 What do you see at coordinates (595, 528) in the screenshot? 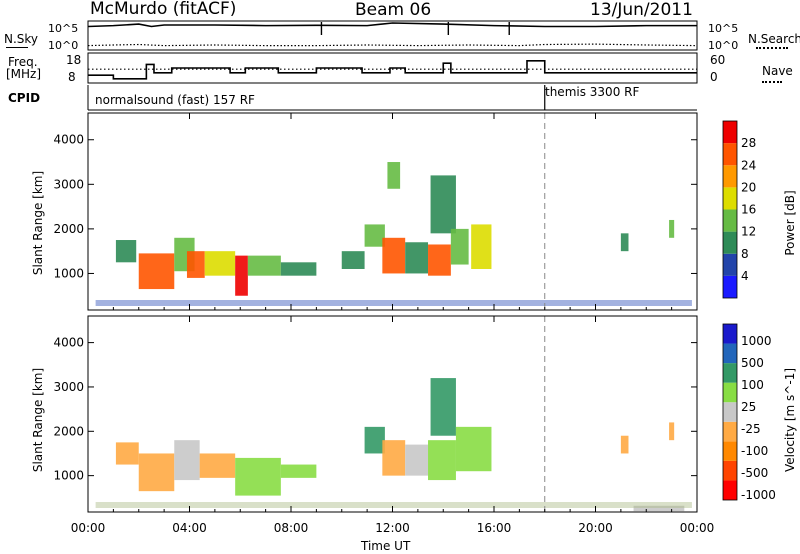
I see `x-tick-label: 20:00` at bounding box center [595, 528].